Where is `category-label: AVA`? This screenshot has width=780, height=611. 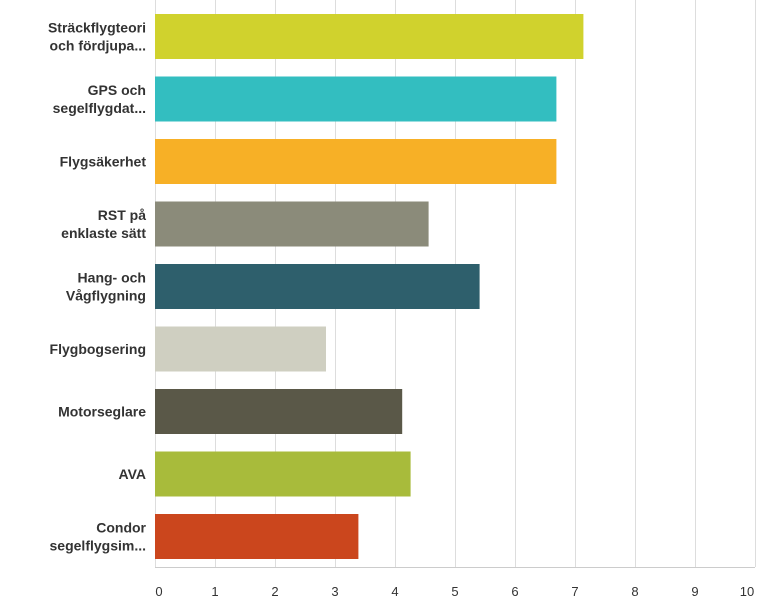 category-label: AVA is located at coordinates (132, 474).